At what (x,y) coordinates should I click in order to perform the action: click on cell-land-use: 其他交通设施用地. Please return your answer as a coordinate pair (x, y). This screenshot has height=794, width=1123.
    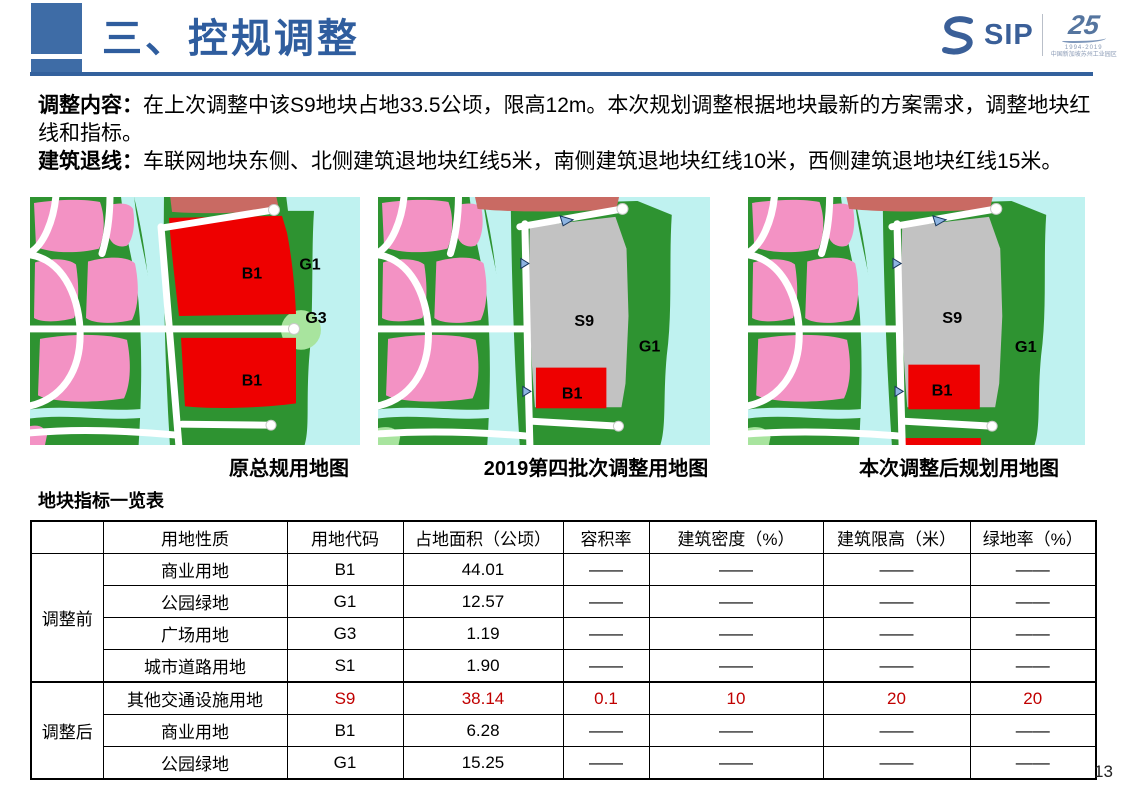
    Looking at the image, I should click on (195, 698).